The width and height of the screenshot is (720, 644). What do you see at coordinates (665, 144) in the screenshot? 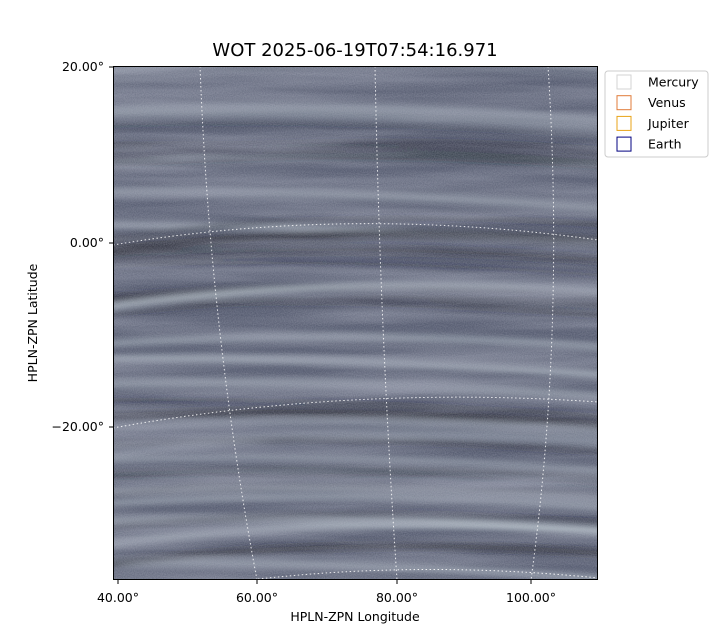
I see `legend-label: Earth` at bounding box center [665, 144].